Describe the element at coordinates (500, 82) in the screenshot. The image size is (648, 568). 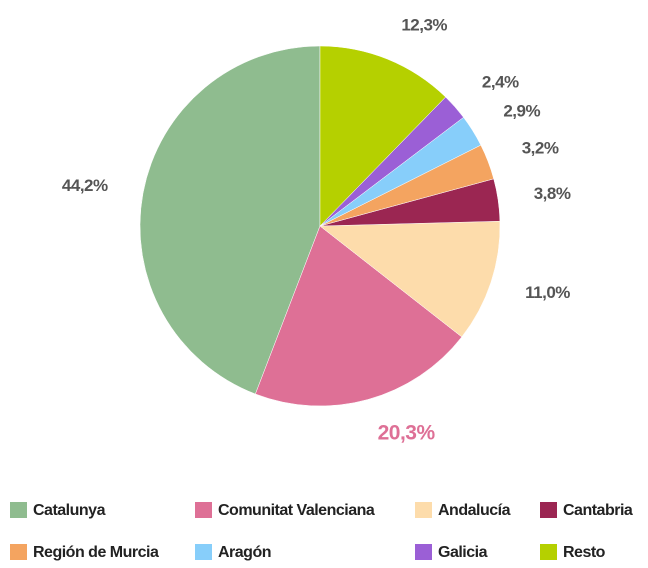
I see `value-label: 2,4%` at that location.